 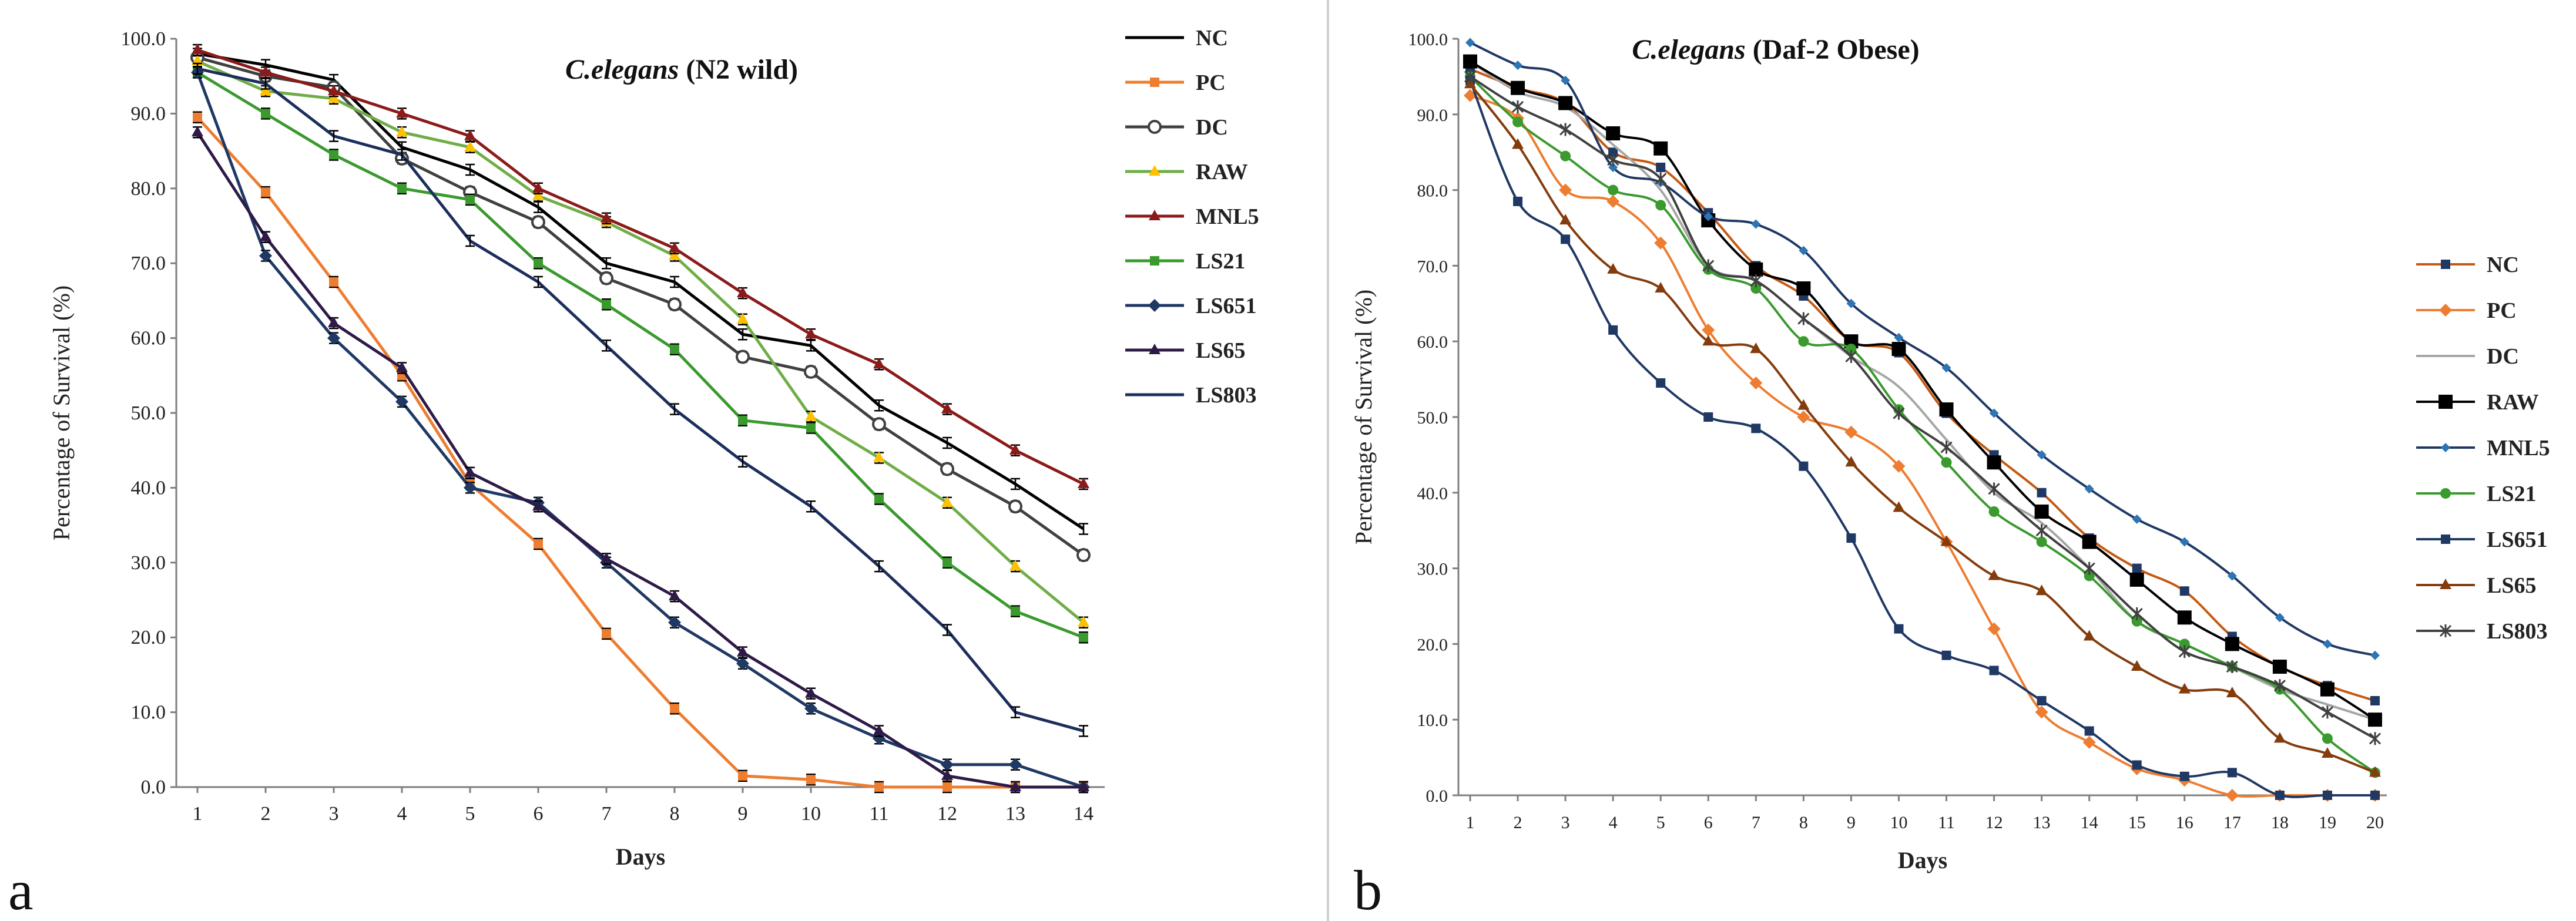 What do you see at coordinates (1994, 823) in the screenshot?
I see `chart-b-x-tick-label: 12` at bounding box center [1994, 823].